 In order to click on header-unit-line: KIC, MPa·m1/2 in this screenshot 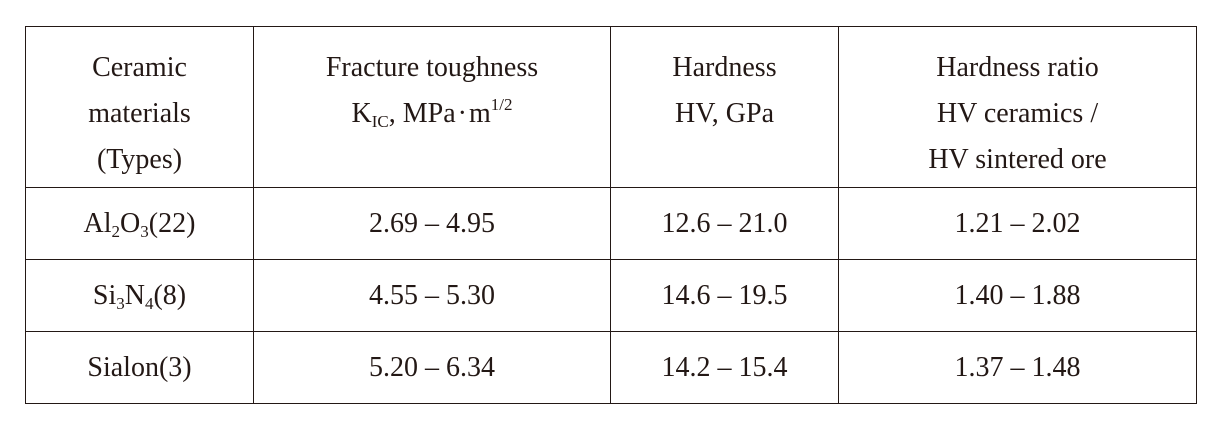, I will do `click(432, 114)`.